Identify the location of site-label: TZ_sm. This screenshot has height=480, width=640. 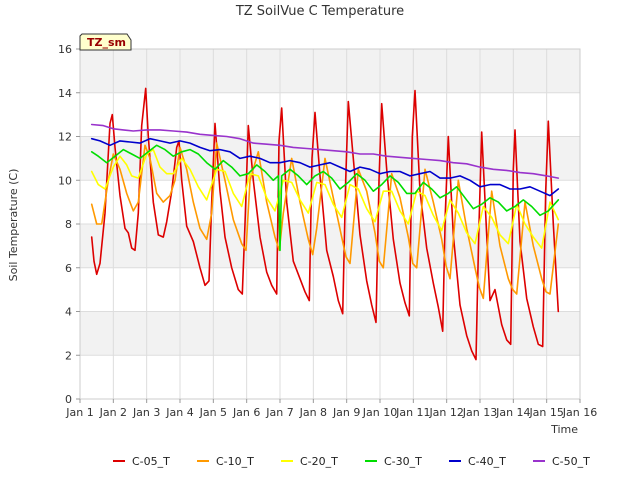
(106, 42).